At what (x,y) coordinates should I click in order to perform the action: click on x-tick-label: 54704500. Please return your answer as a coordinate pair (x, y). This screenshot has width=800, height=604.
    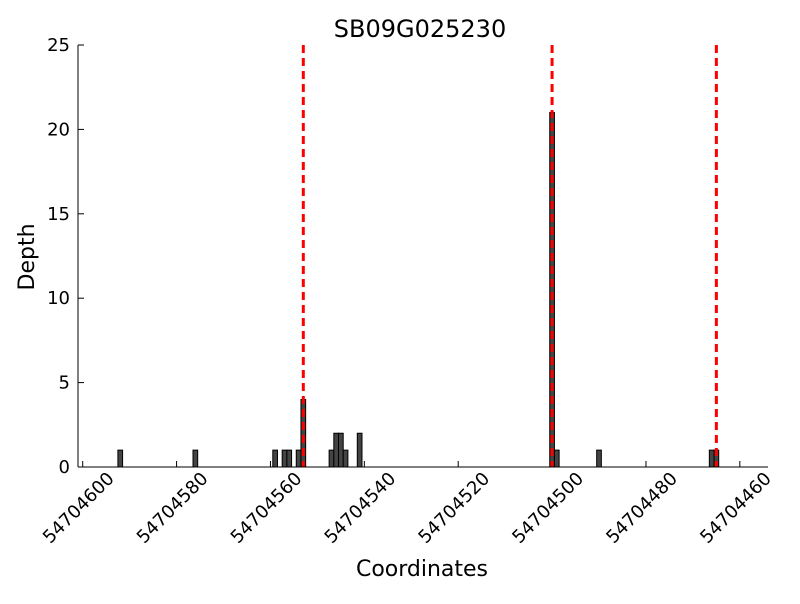
    Looking at the image, I should click on (548, 508).